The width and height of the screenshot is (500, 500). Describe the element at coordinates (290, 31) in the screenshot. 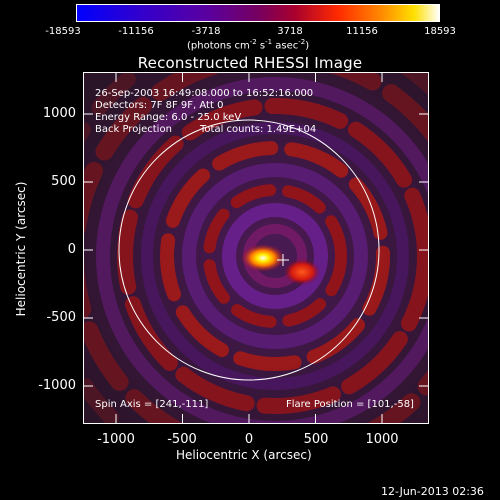

I see `colorbar-tick-label: 3718` at that location.